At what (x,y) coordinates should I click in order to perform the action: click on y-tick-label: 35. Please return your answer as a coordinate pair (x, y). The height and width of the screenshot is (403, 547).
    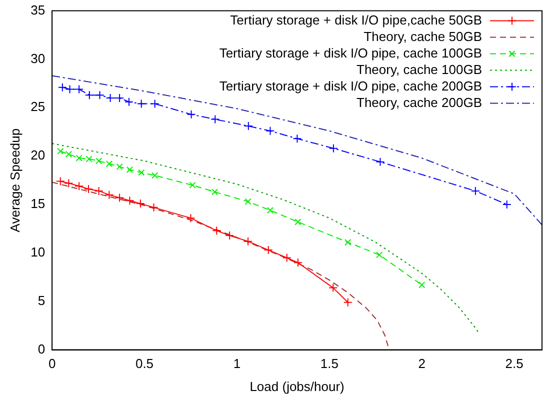
    Looking at the image, I should click on (38, 10).